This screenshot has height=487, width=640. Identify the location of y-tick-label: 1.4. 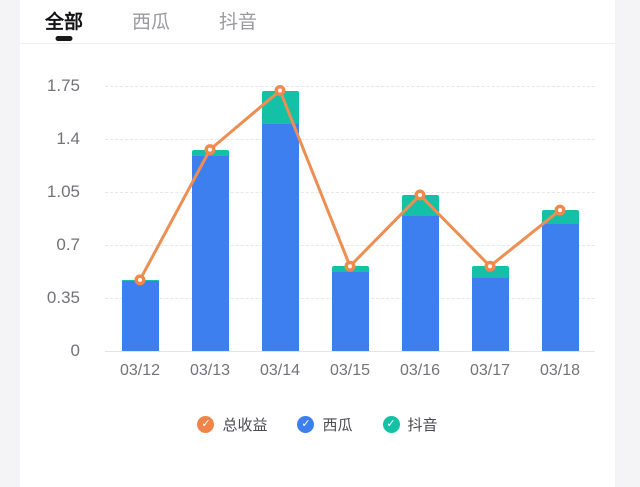
(68, 138).